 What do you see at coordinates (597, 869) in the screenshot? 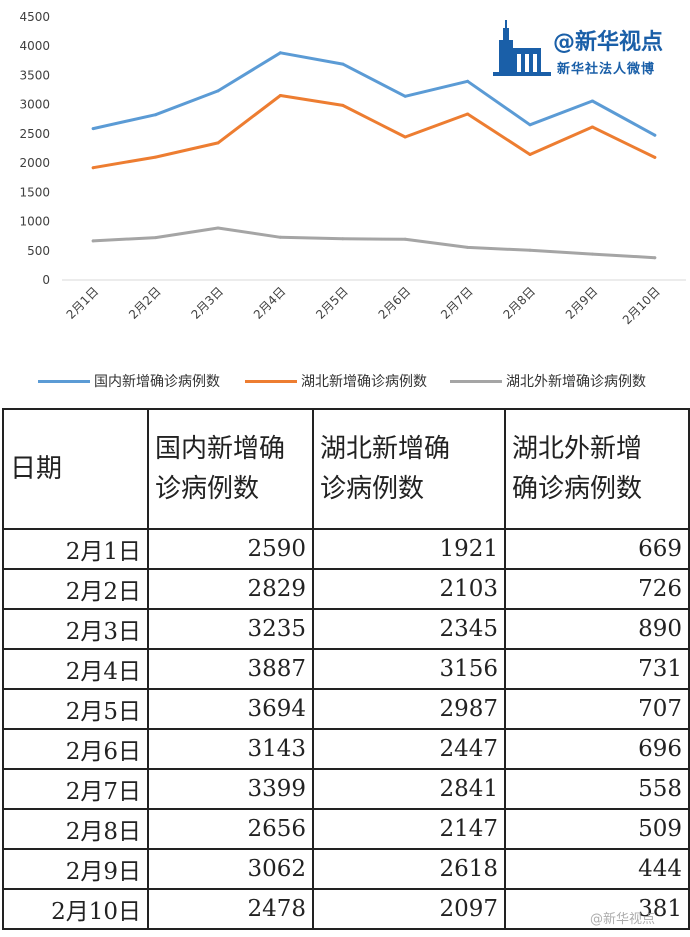
I see `cell-outside-hubei: 444` at bounding box center [597, 869].